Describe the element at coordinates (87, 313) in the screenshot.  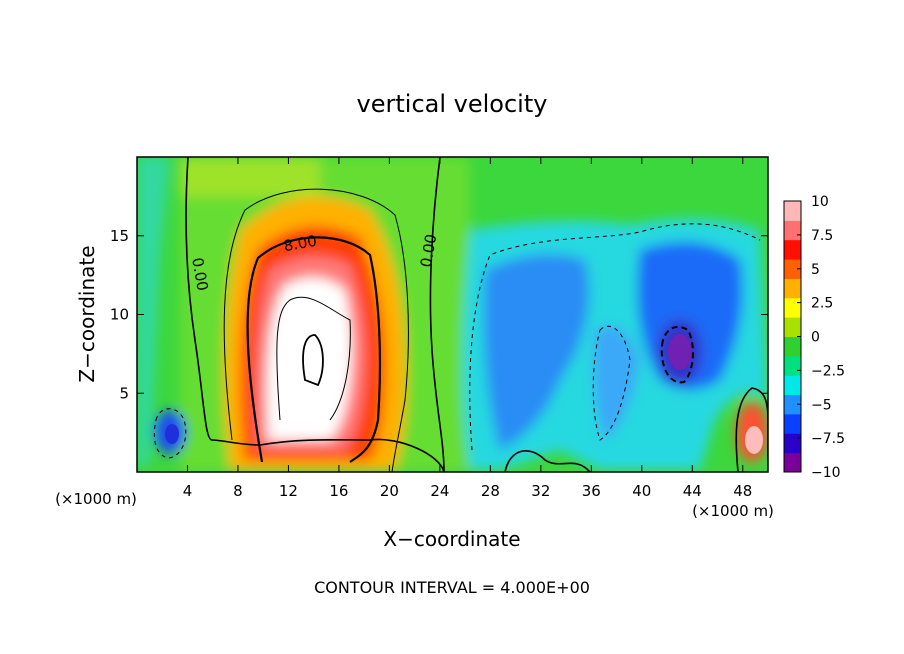
I see `y-axis-label: Z−coordinate` at that location.